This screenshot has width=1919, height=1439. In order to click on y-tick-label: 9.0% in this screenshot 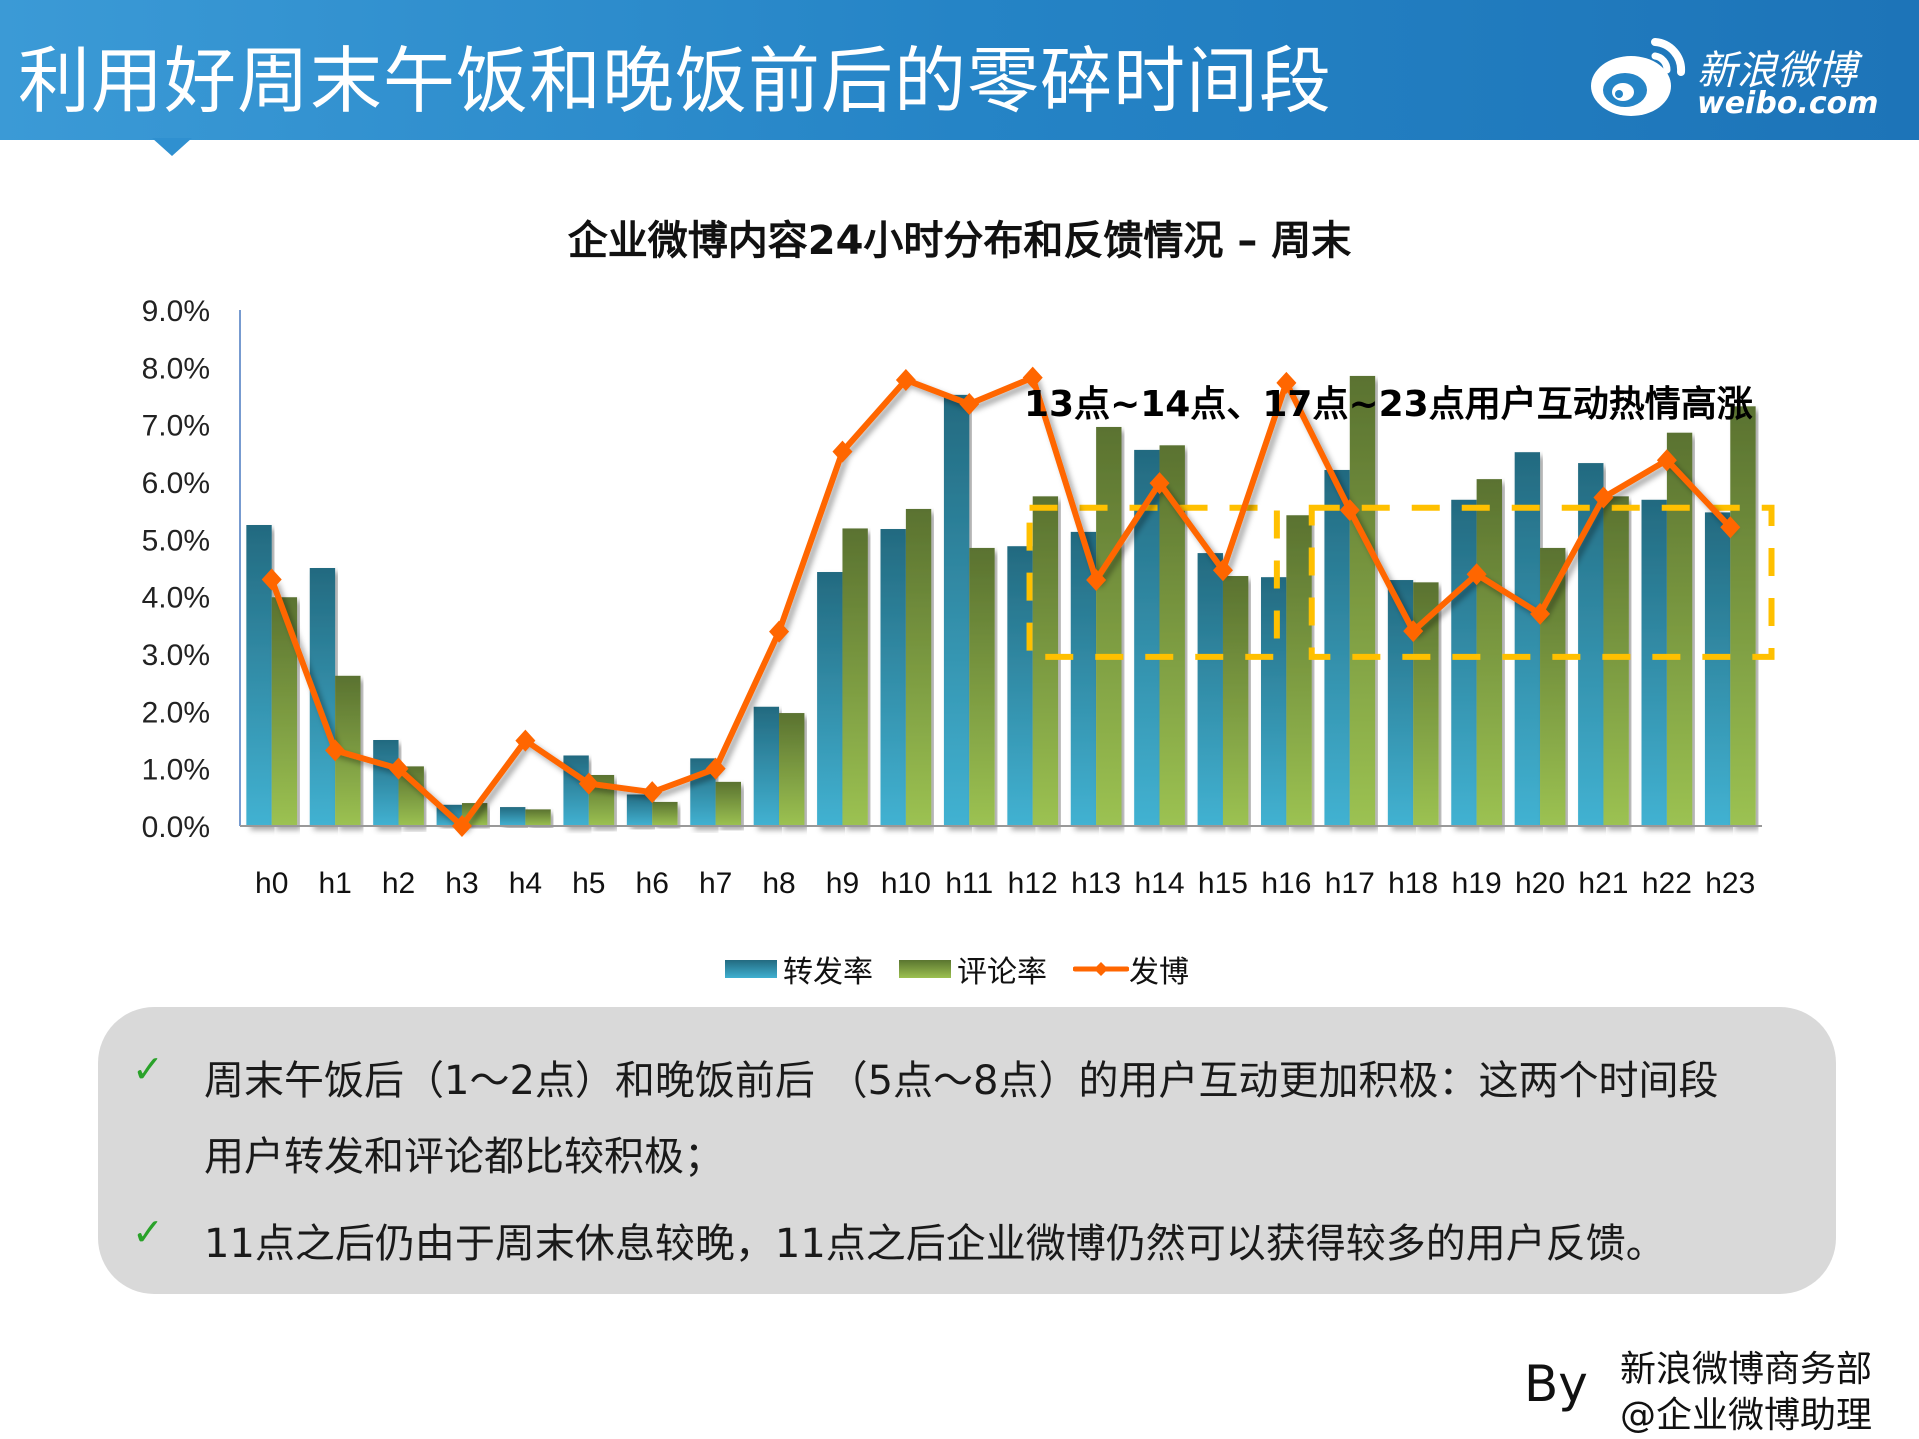, I will do `click(176, 311)`.